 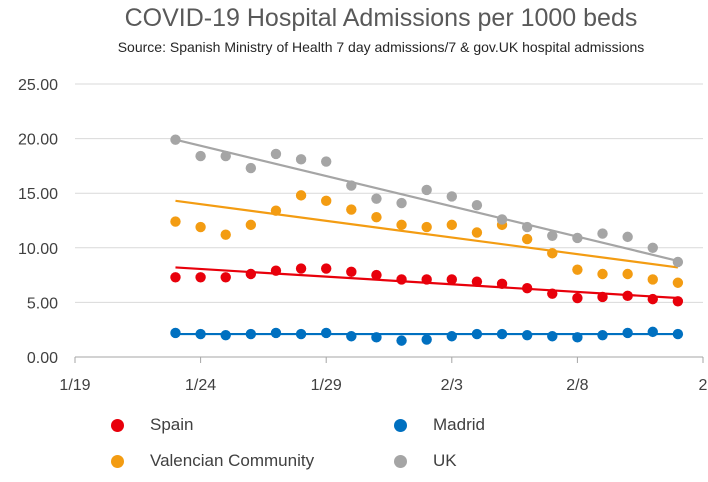 What do you see at coordinates (200, 385) in the screenshot?
I see `x-tick-label: 1/24` at bounding box center [200, 385].